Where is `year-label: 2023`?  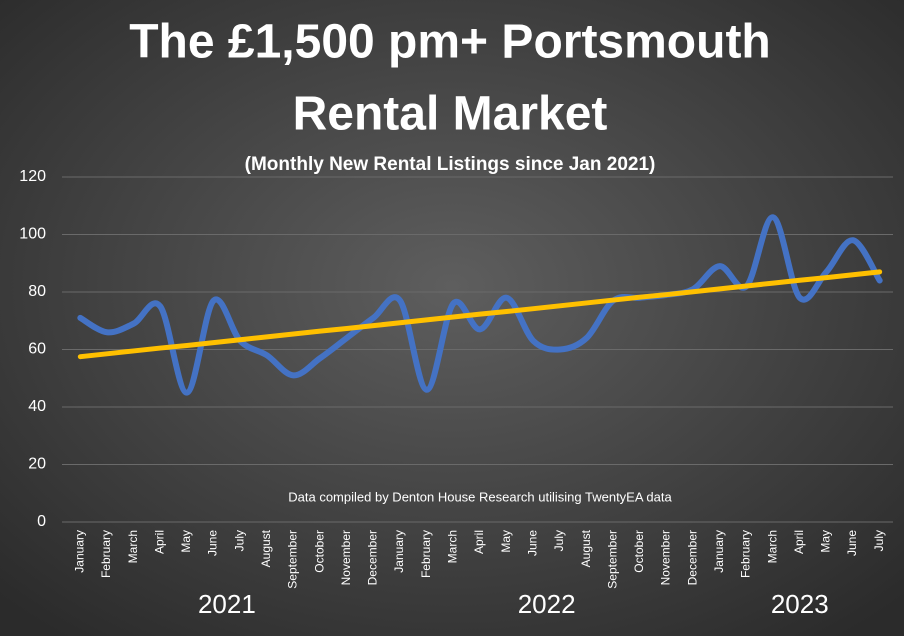 year-label: 2023 is located at coordinates (800, 604).